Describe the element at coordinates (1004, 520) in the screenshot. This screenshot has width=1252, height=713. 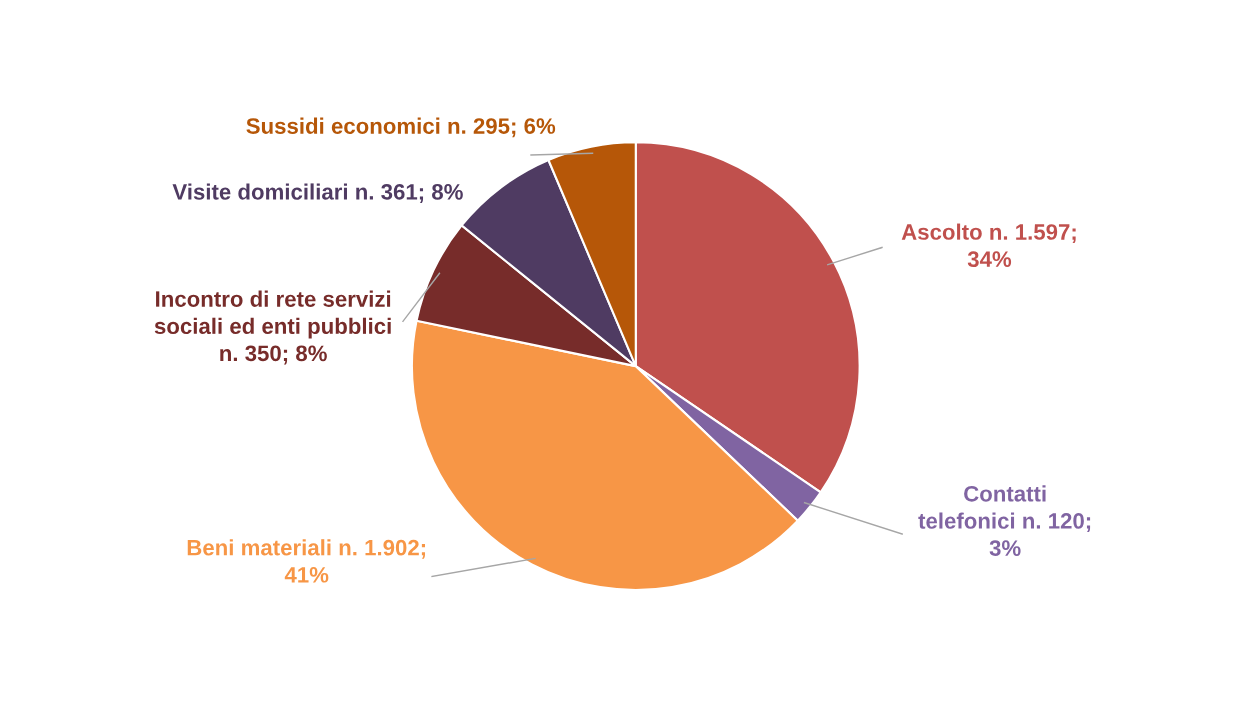
I see `slice-label: Contatti telefonici n. 120; 3%` at that location.